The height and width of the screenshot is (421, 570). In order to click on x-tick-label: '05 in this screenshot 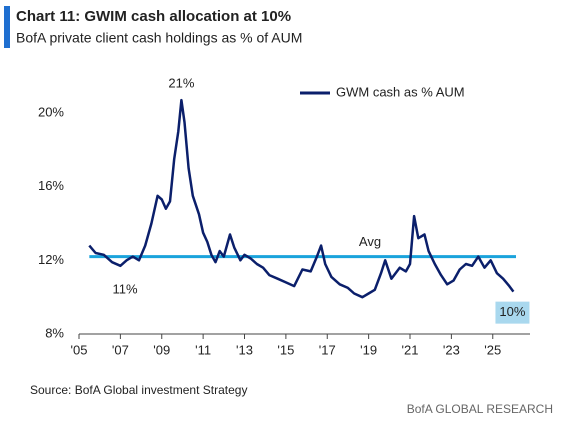, I will do `click(79, 349)`.